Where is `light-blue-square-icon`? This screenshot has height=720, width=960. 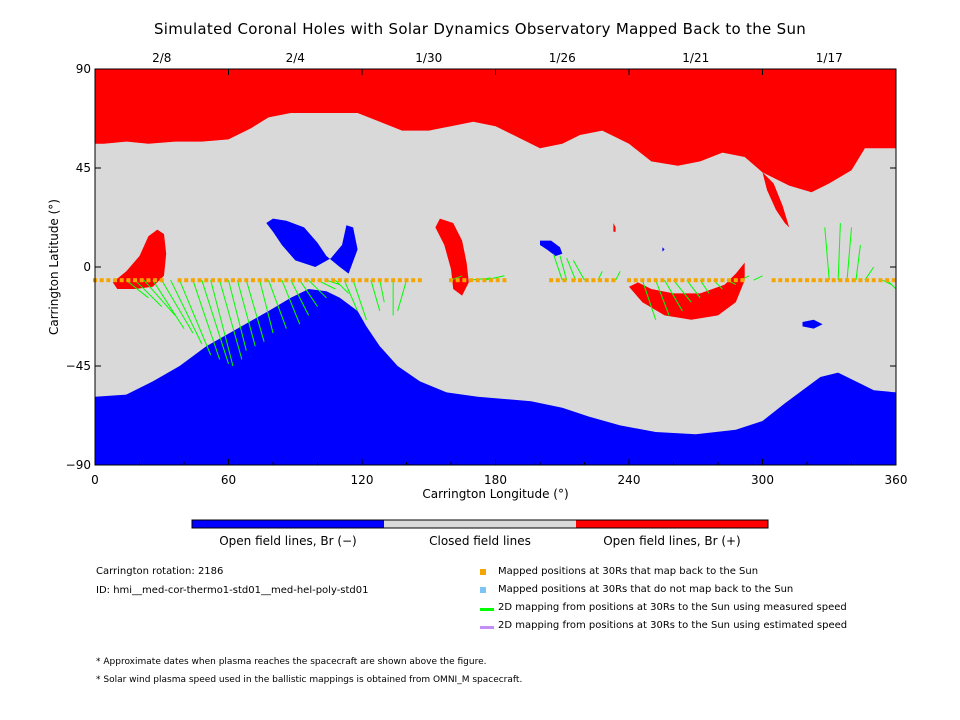 light-blue-square-icon is located at coordinates (483, 590).